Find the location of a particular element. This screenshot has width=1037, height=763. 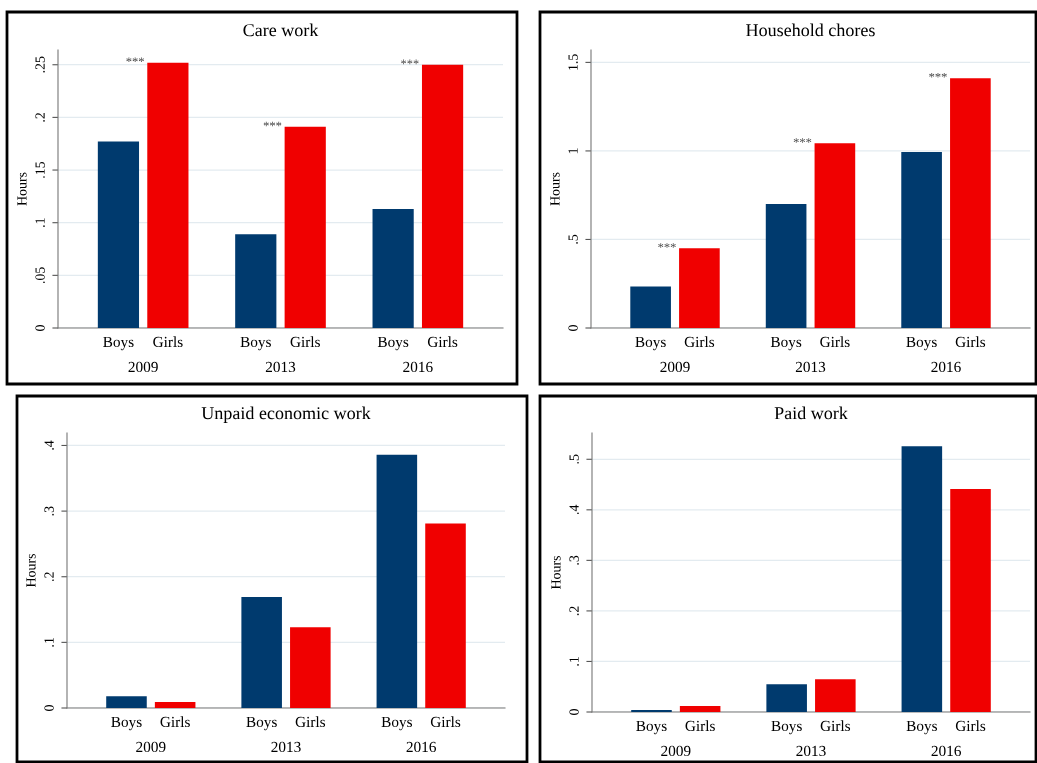

y-tick-label: .15 is located at coordinates (40, 169).